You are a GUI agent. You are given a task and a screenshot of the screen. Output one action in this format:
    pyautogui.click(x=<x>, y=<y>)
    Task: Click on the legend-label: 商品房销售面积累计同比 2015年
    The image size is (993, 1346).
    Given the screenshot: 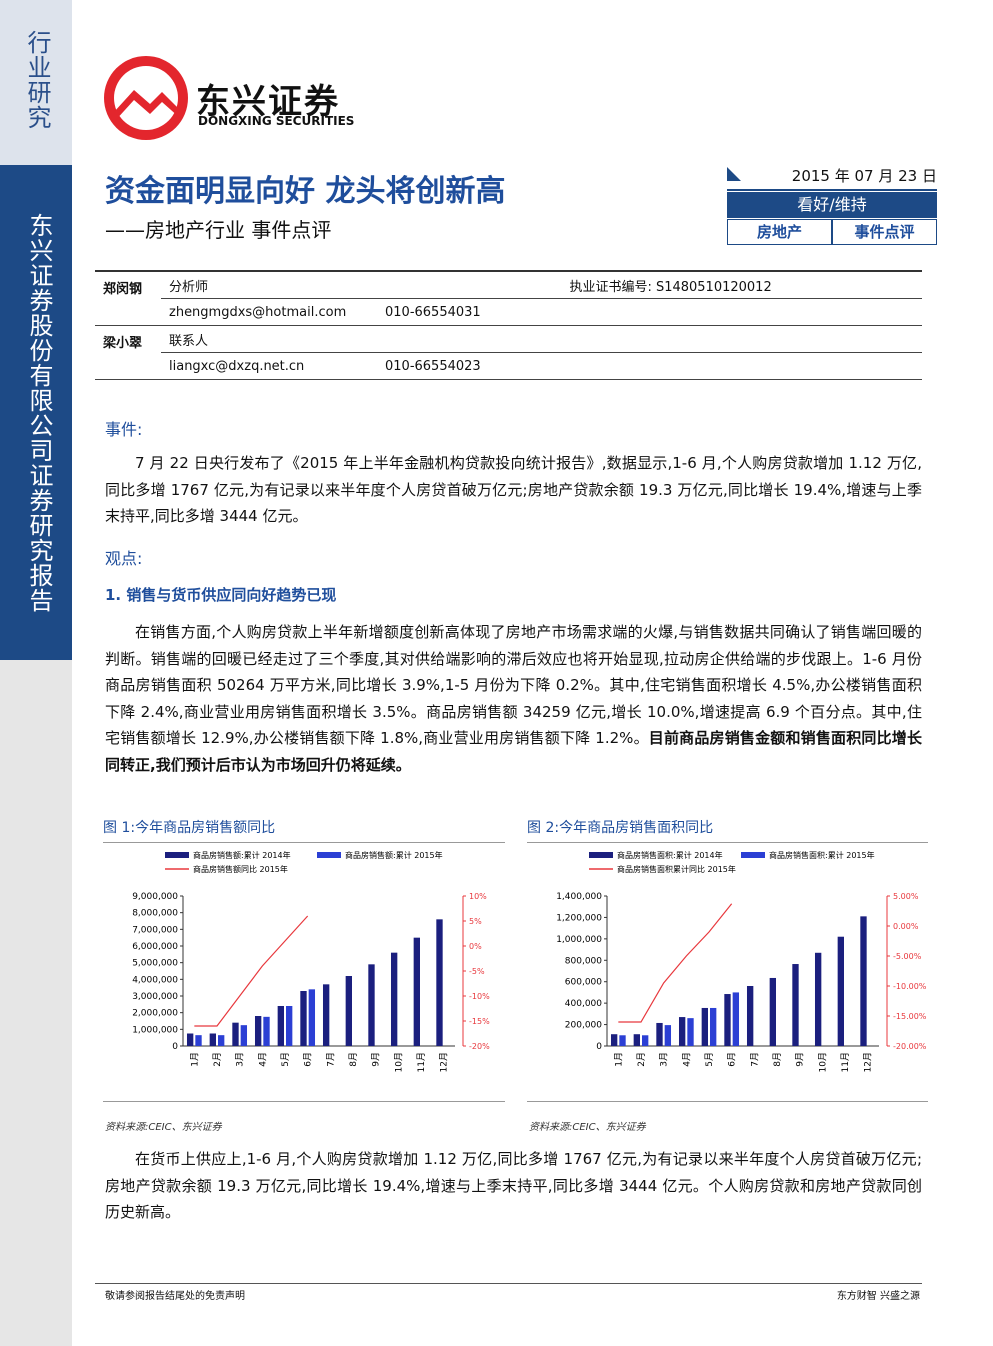 What is the action you would take?
    pyautogui.click(x=676, y=869)
    